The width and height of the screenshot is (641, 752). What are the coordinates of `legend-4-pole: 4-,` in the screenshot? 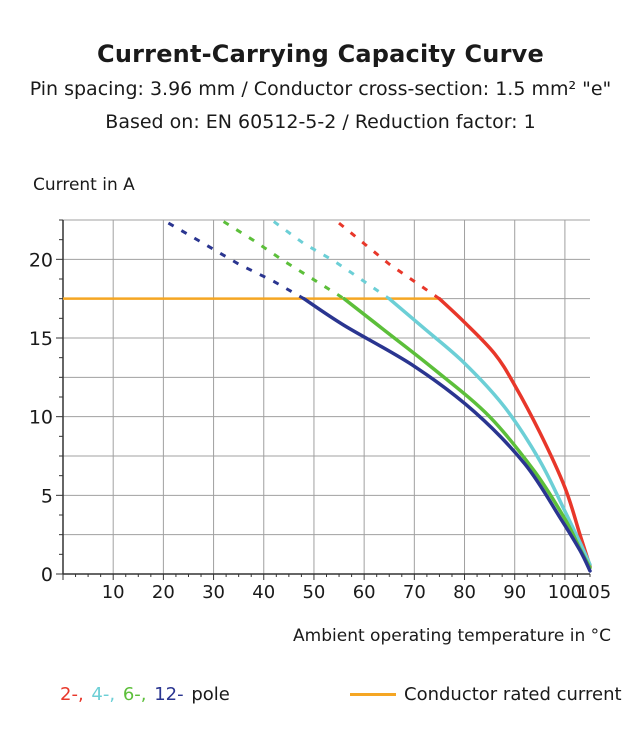 It's located at (103, 694).